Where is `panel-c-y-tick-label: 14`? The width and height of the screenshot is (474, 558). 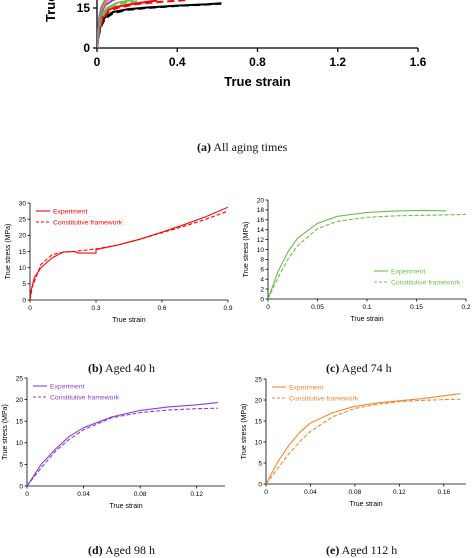 panel-c-y-tick-label: 14 is located at coordinates (261, 230).